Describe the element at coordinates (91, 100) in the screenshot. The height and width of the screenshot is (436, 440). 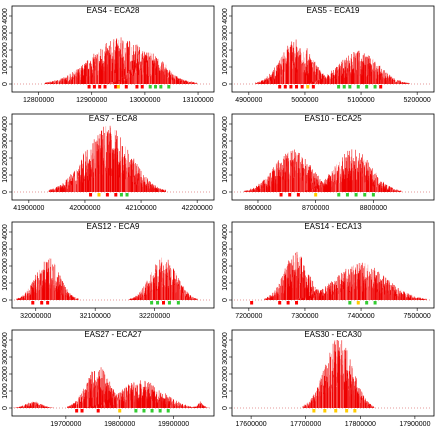
I see `x-tick-label: 12900000` at that location.